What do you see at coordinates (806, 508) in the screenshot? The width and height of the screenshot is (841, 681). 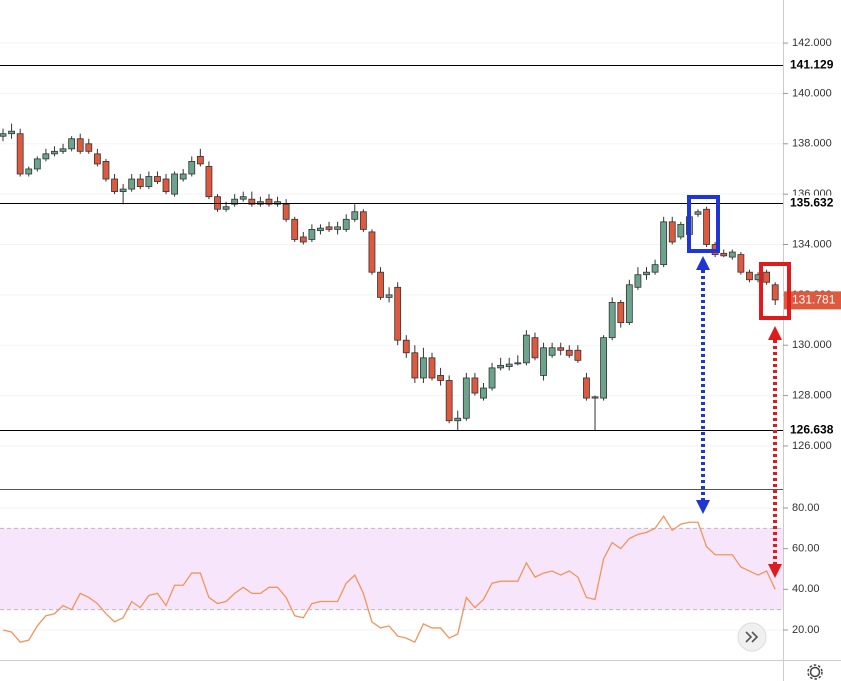 I see `y-tick-label: 80.00` at bounding box center [806, 508].